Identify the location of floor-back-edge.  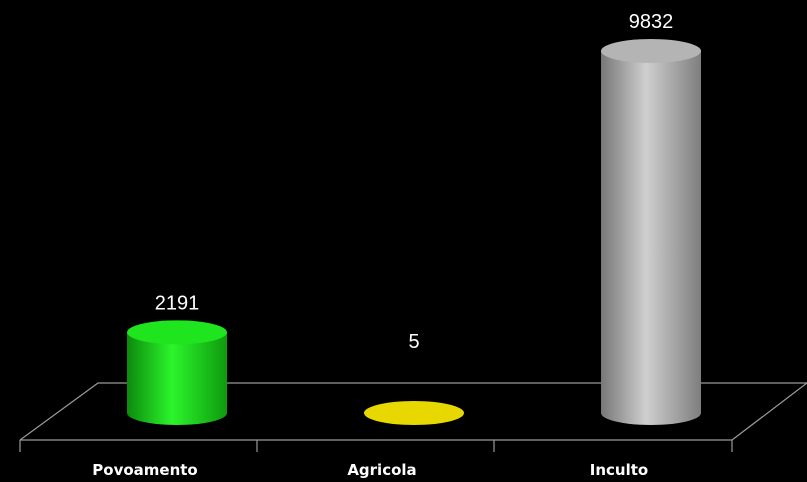
(413, 411).